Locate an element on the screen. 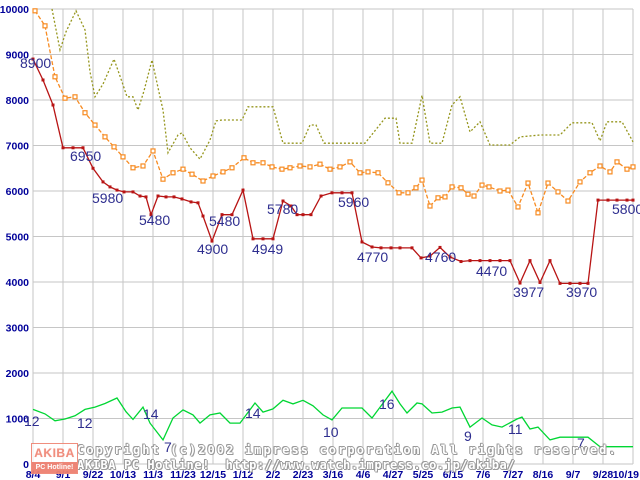  y-axis-tick-label: 6000 is located at coordinates (18, 192).